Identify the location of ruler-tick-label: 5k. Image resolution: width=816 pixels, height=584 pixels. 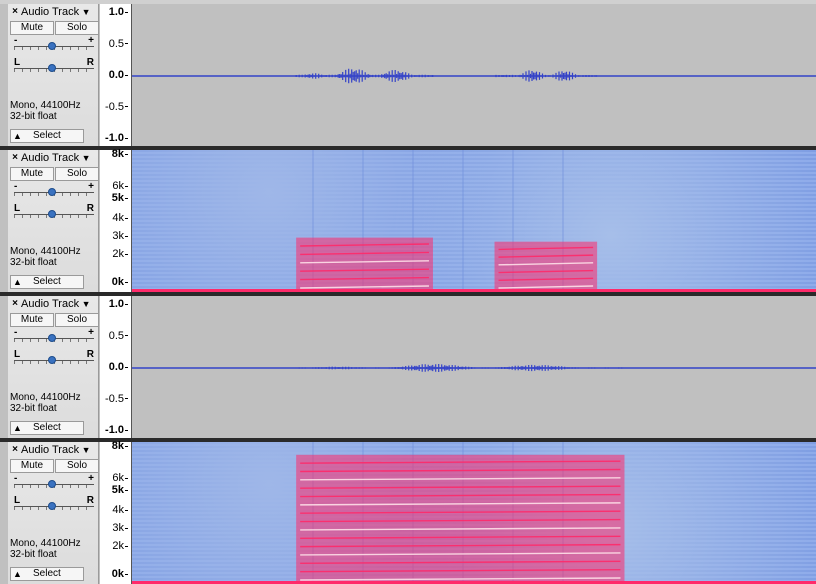
(120, 198).